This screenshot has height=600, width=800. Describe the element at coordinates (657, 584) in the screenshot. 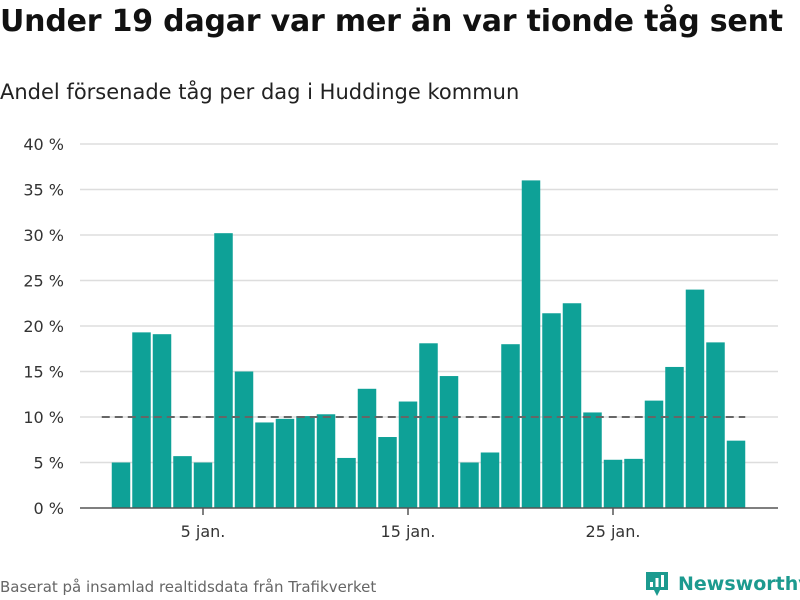

I see `newsworthy-logo-icon` at that location.